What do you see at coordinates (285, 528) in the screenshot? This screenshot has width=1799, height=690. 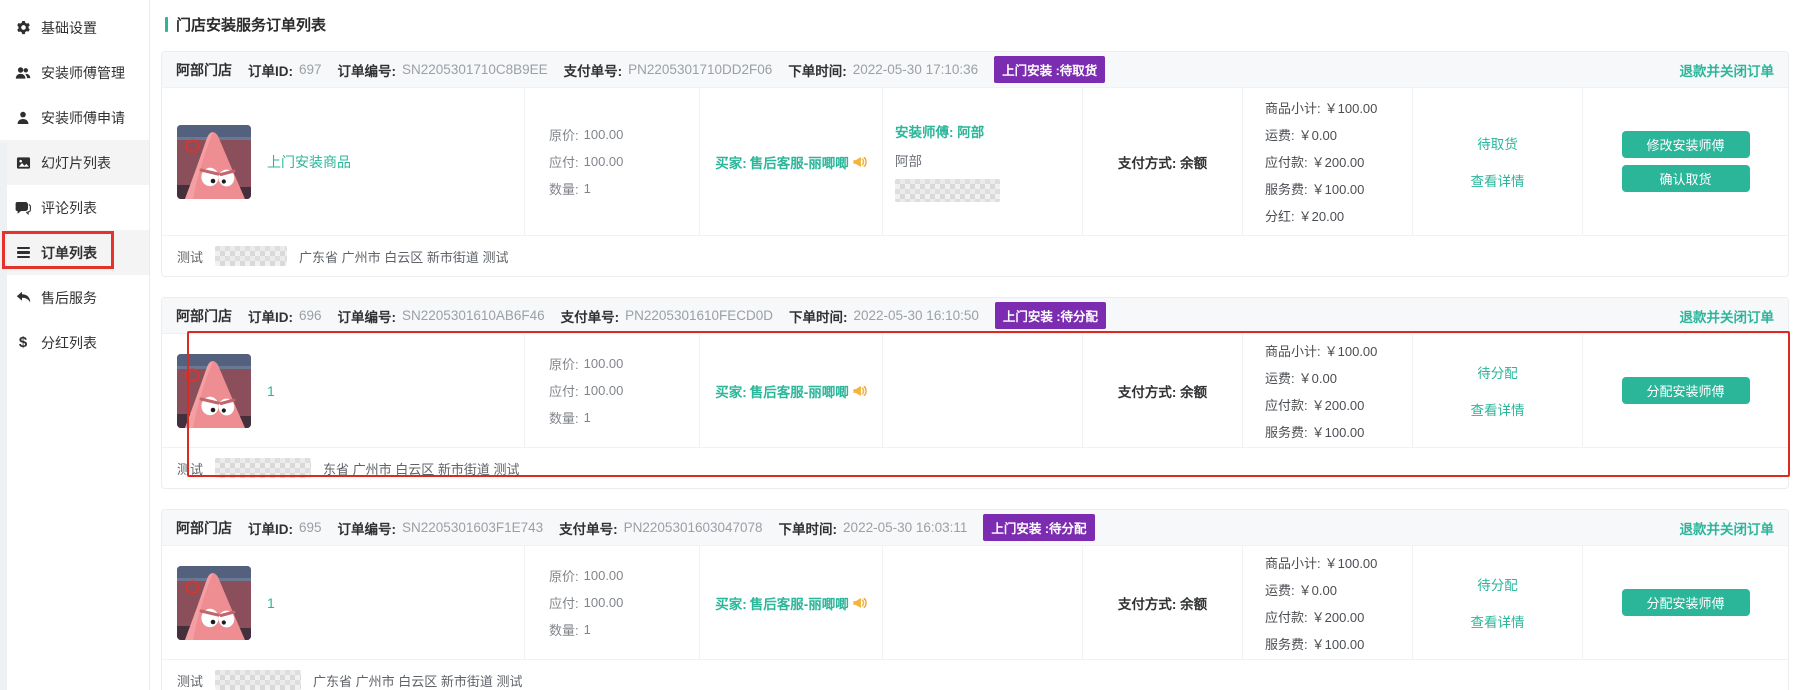 I see `order-id-field: 订单ID: 695` at bounding box center [285, 528].